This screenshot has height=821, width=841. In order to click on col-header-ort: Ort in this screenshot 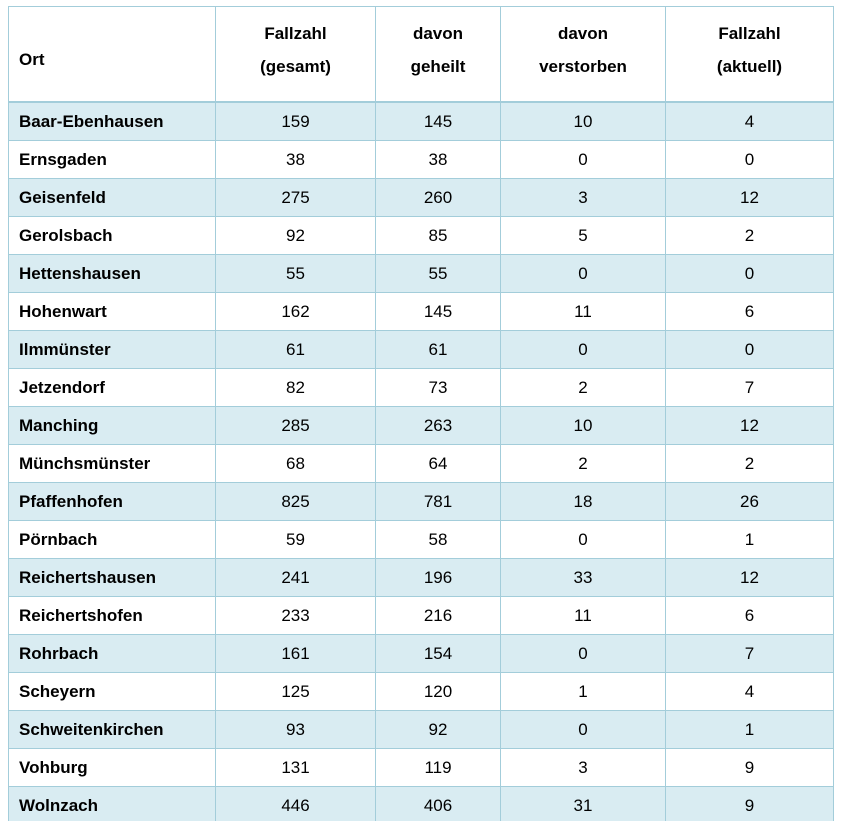, I will do `click(112, 54)`.